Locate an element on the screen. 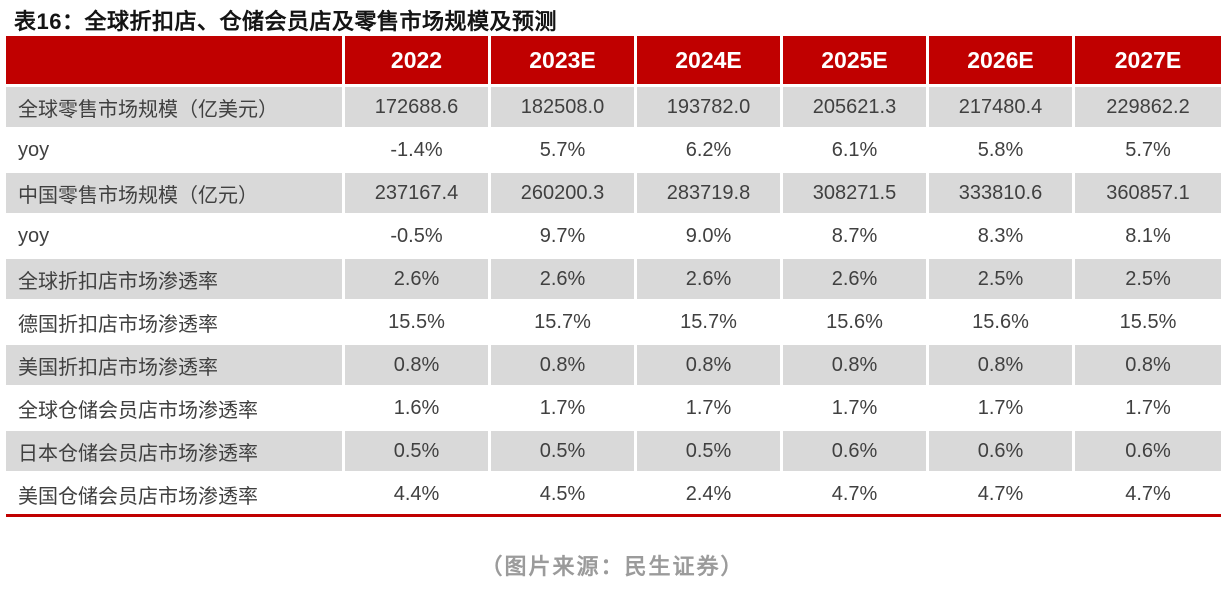  value-cell: 182508.0 is located at coordinates (564, 108).